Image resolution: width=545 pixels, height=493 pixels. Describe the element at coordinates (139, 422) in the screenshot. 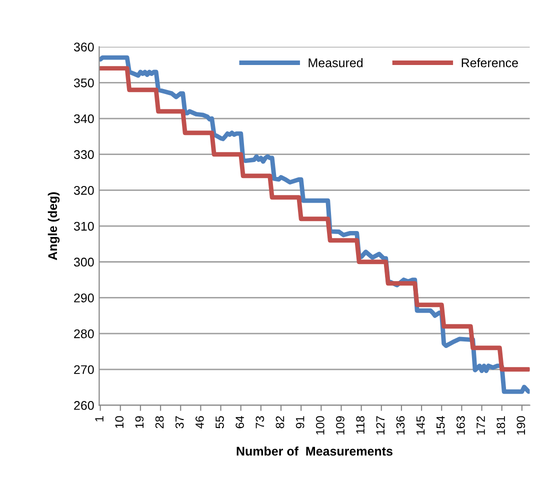

I see `x-tick-label: 19` at that location.